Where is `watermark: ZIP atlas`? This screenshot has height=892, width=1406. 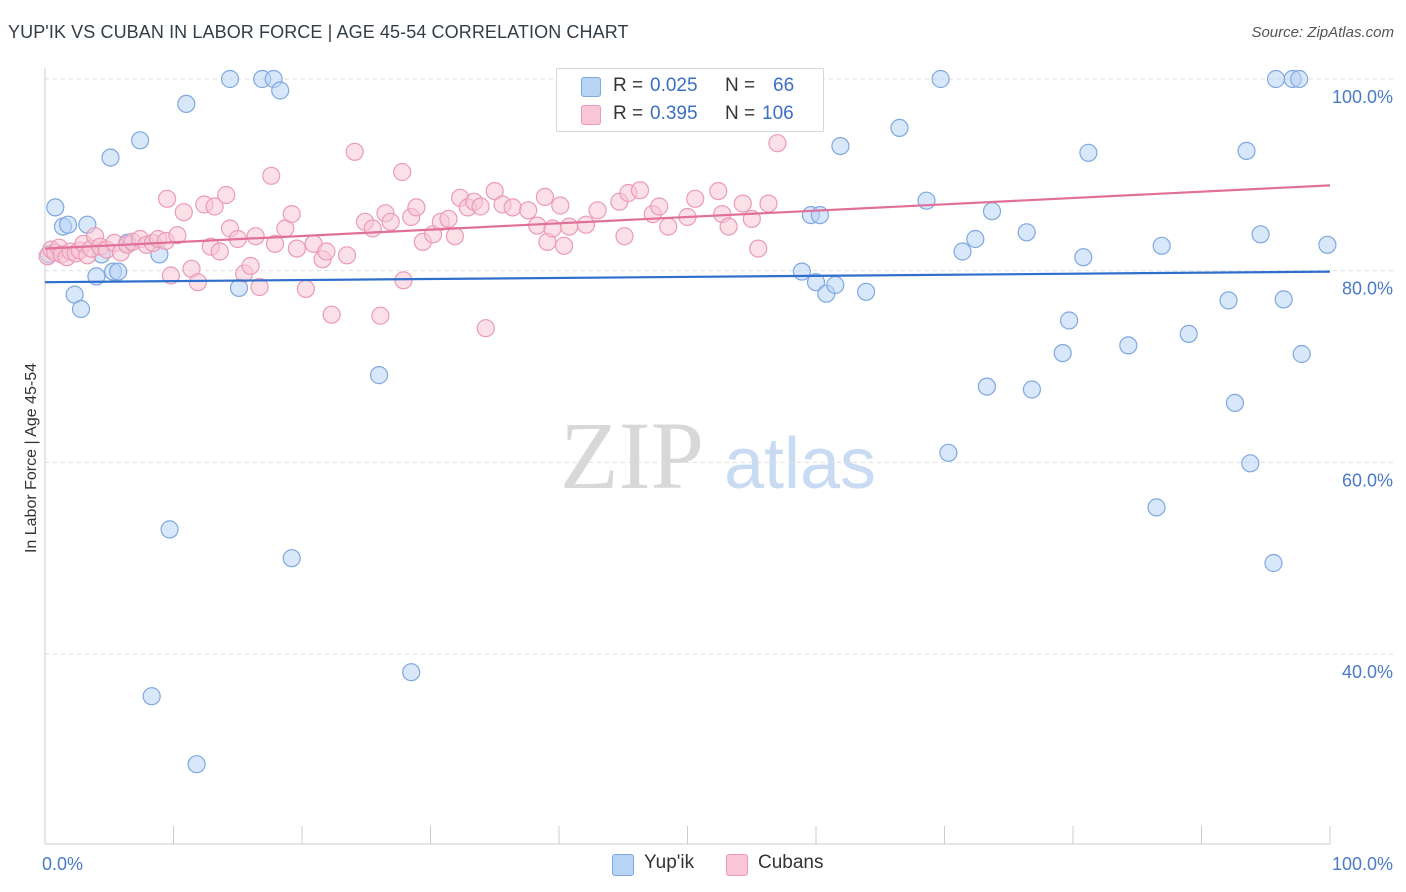
watermark: ZIP atlas is located at coordinates (718, 455).